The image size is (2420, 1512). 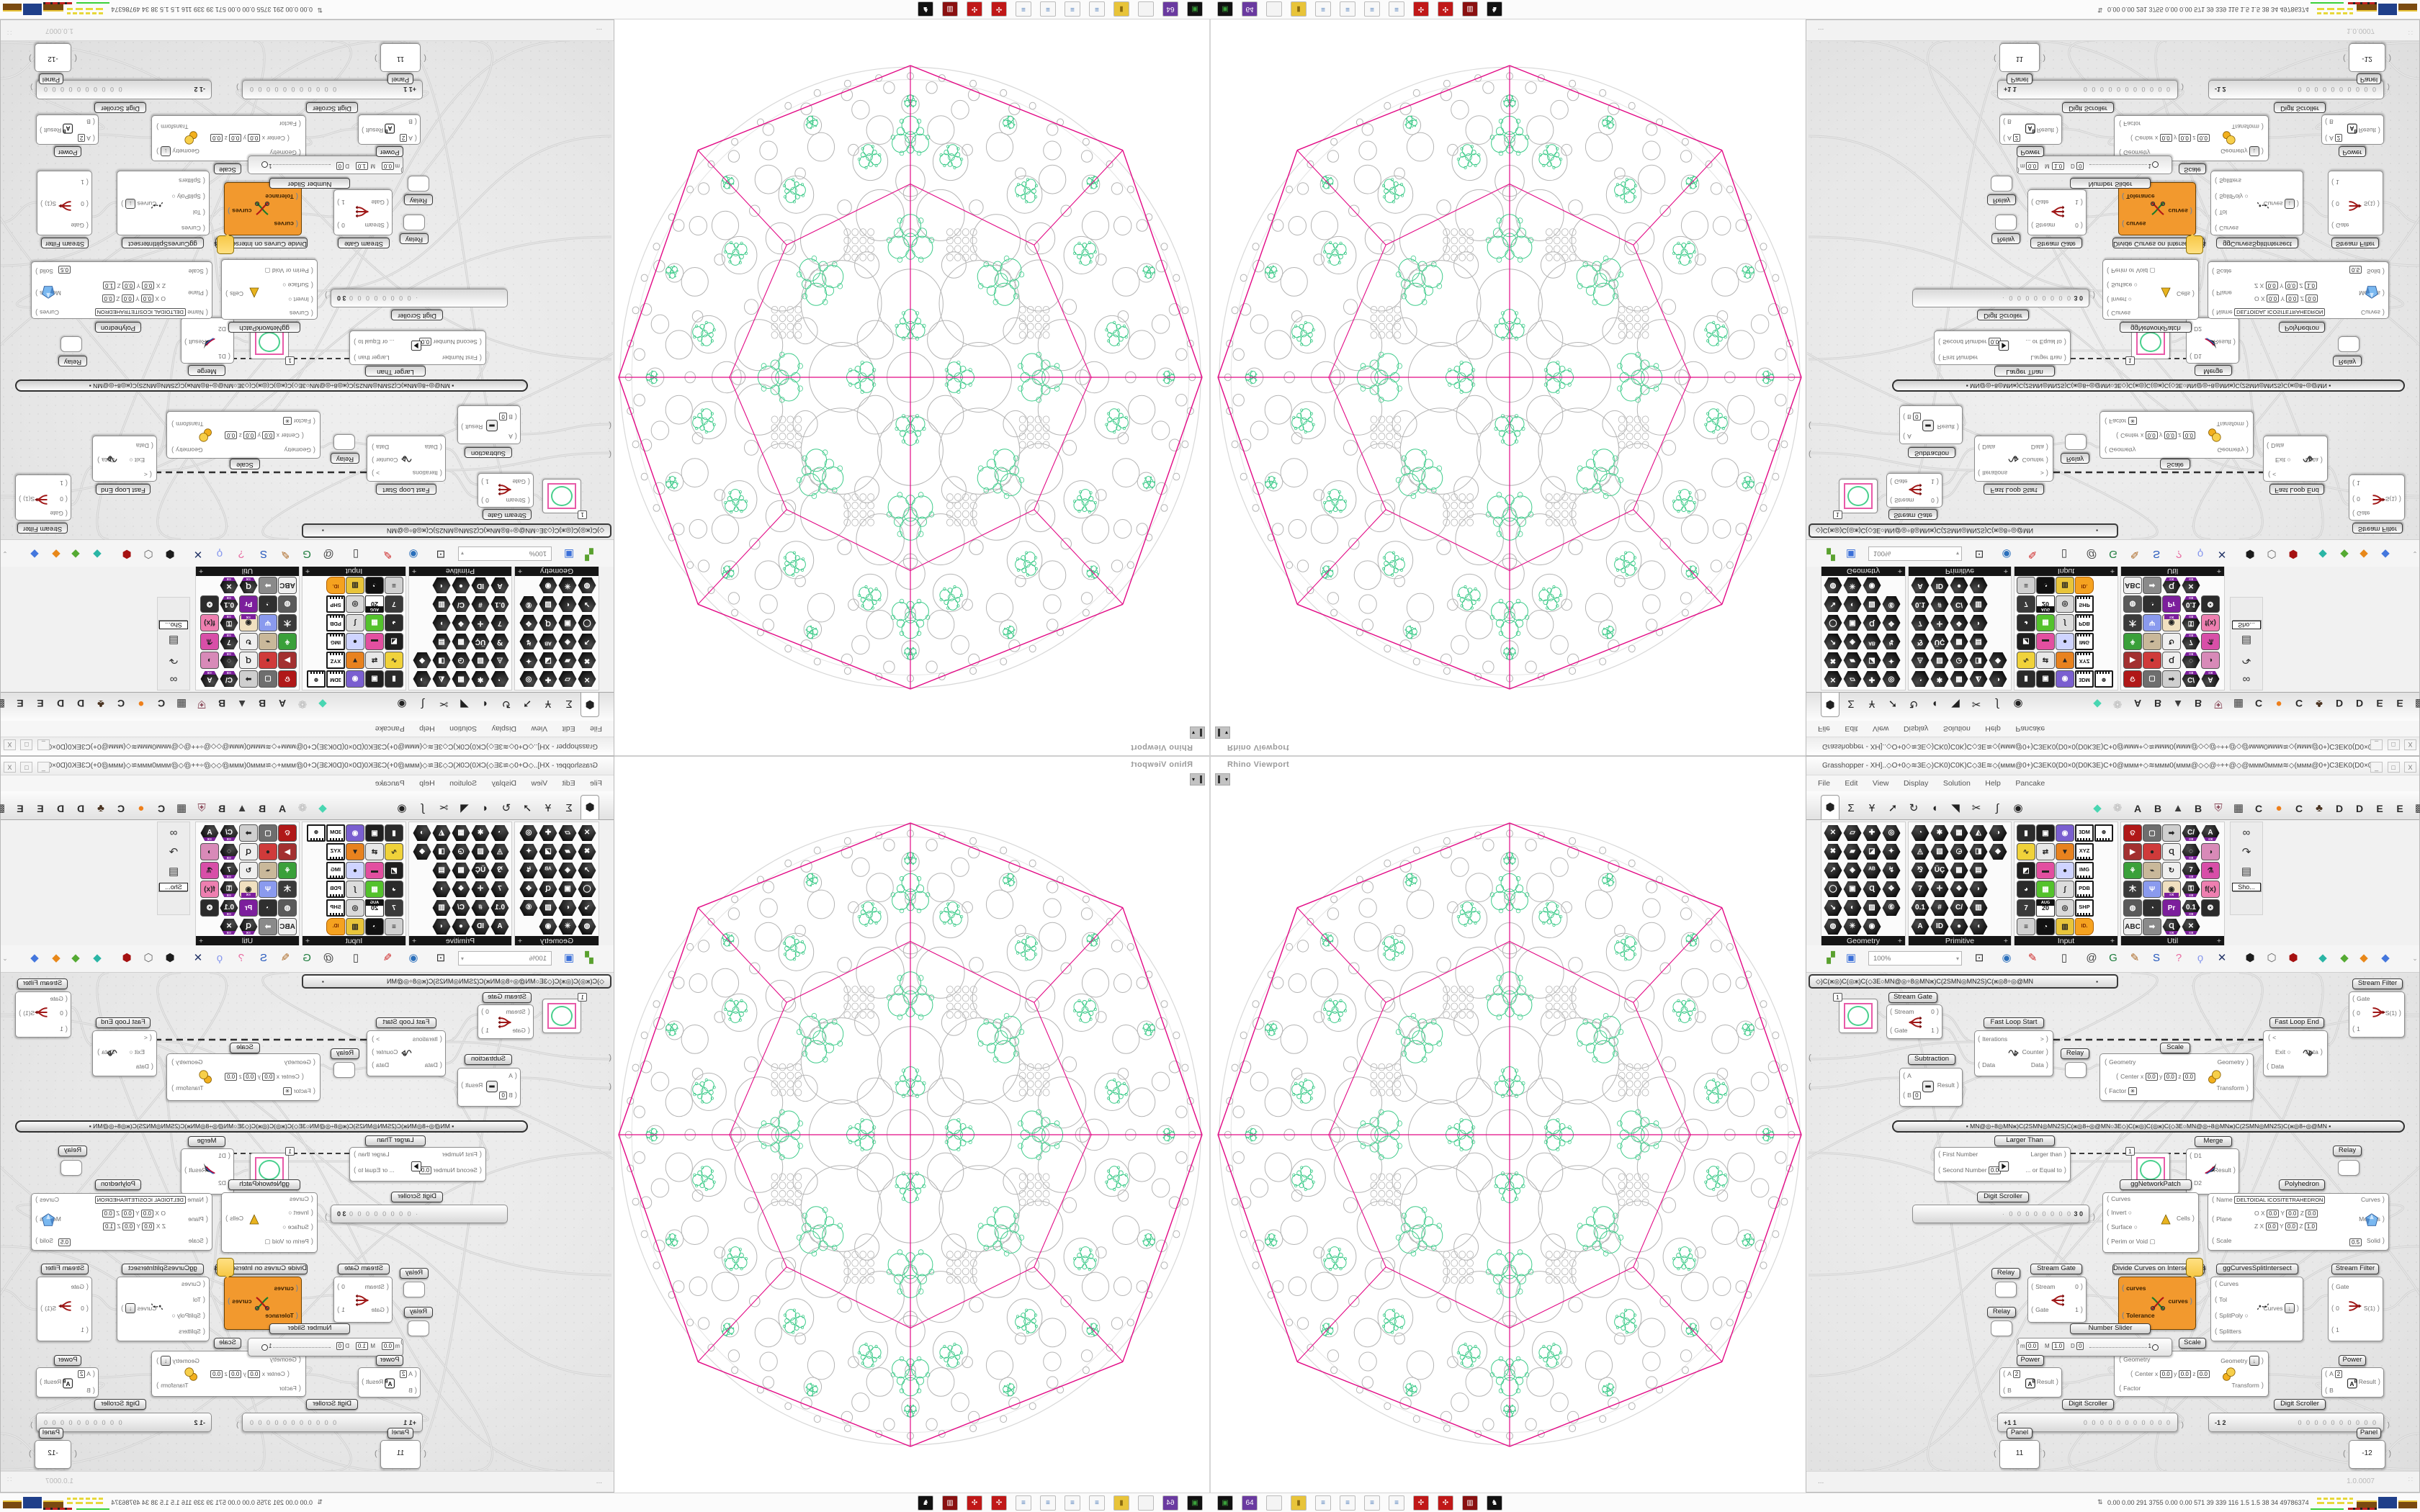 I want to click on plugin-tab: A, so click(x=2137, y=703).